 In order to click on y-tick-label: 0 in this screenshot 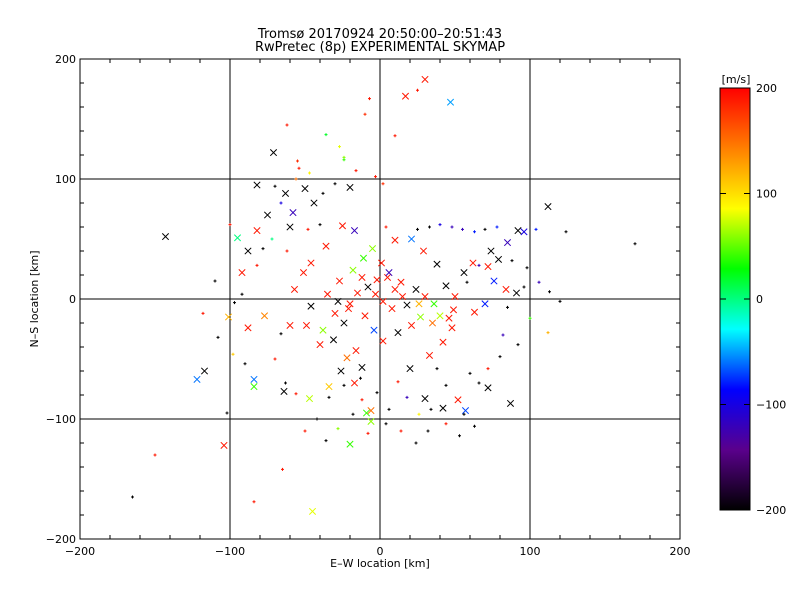, I will do `click(72, 299)`.